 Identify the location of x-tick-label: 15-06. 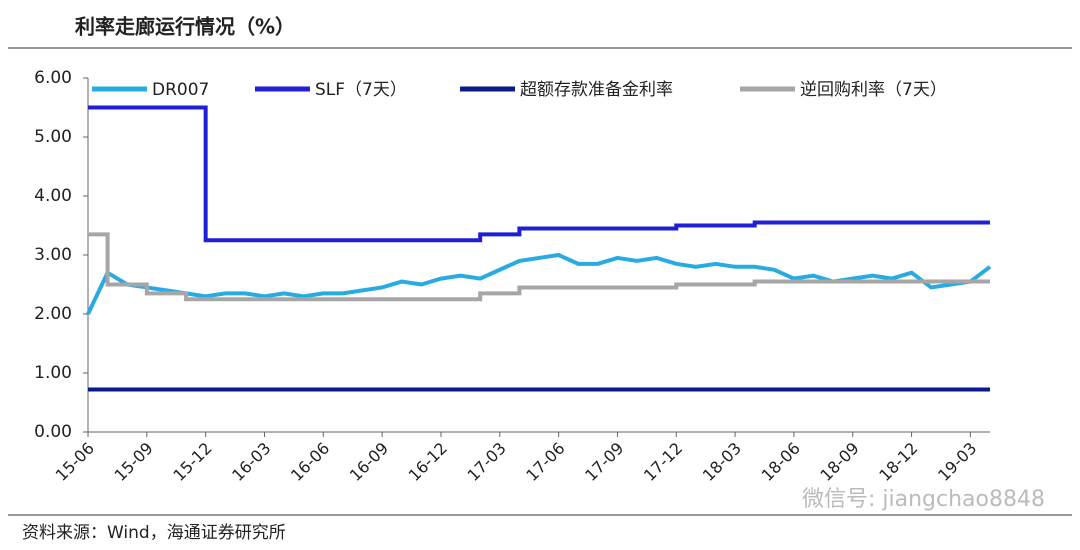
(75, 462).